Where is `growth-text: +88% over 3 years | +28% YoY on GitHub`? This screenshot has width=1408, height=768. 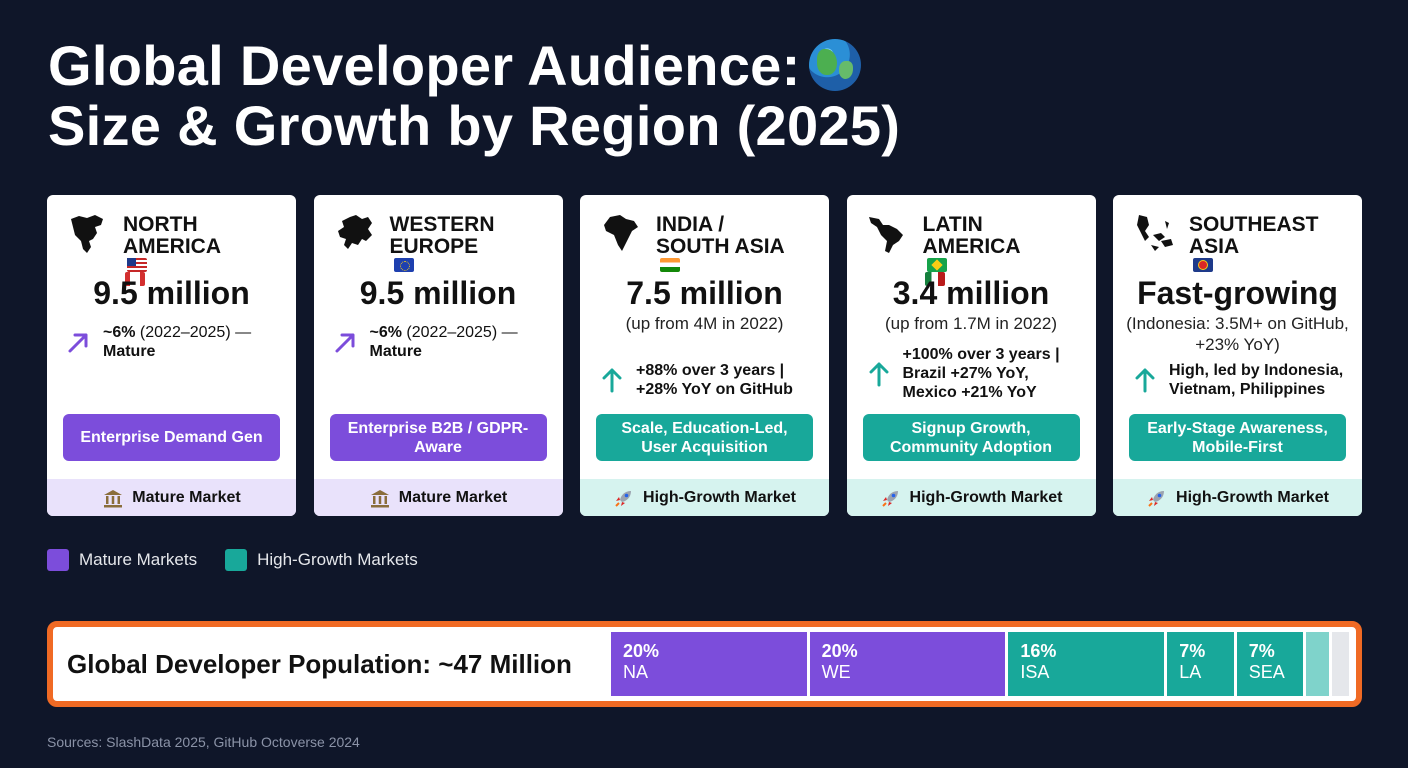 growth-text: +88% over 3 years | +28% YoY on GitHub is located at coordinates (714, 380).